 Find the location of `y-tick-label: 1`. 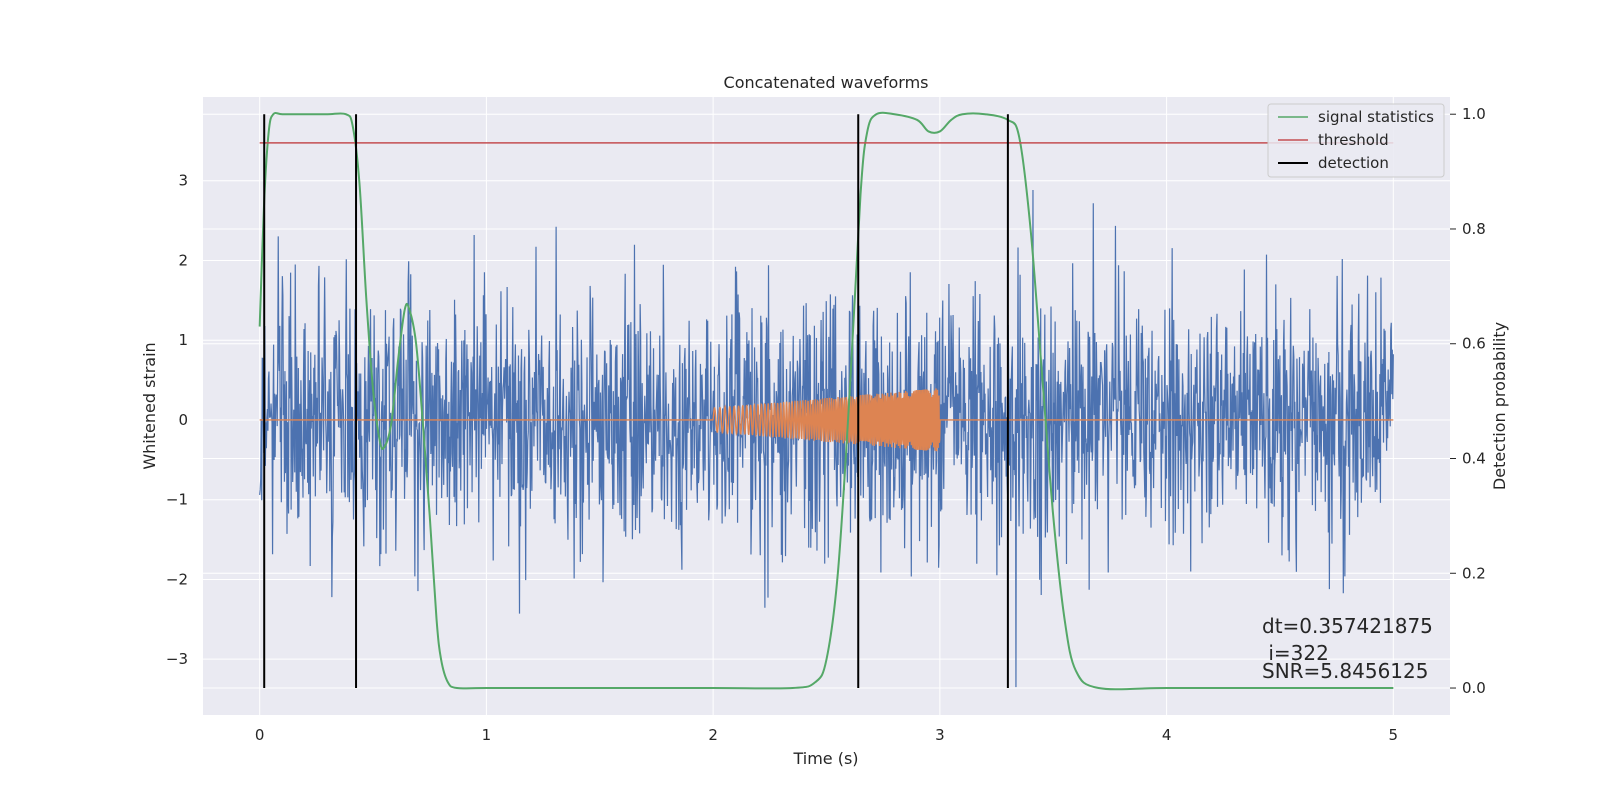

y-tick-label: 1 is located at coordinates (183, 340).